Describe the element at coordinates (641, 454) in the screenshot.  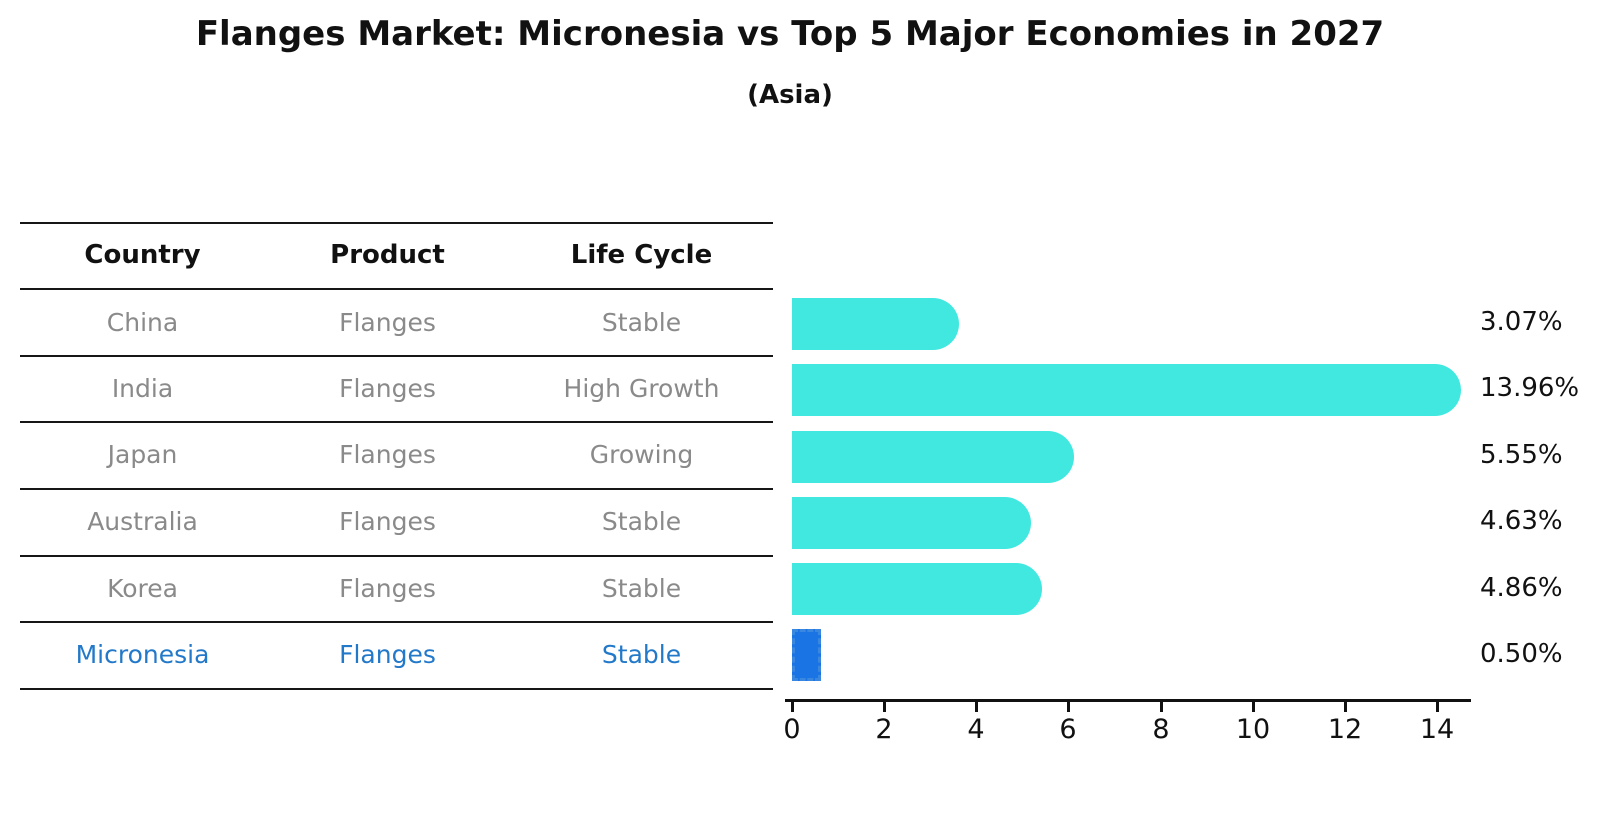
I see `lifecycle-cell: Growing` at that location.